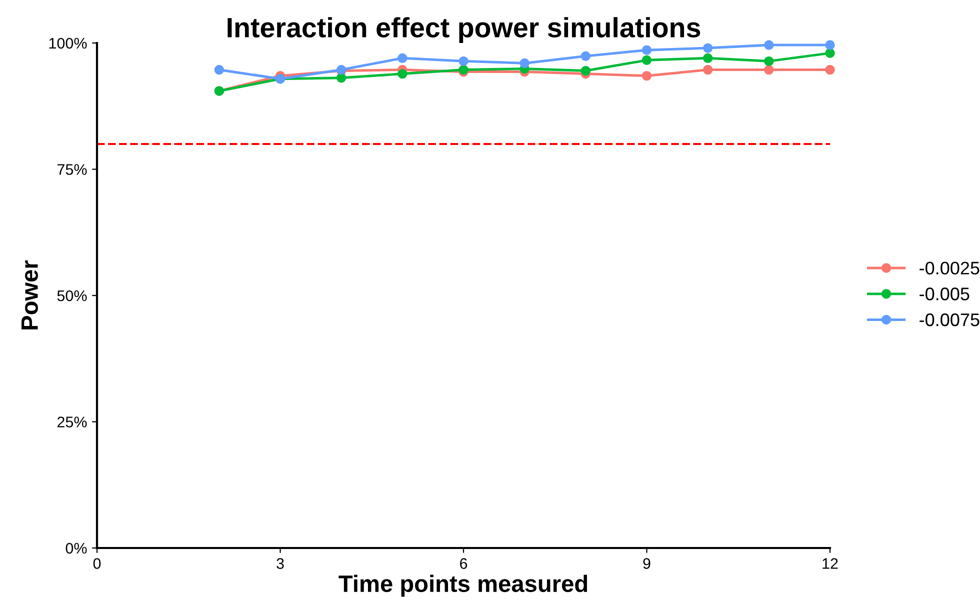 The image size is (980, 615). Describe the element at coordinates (68, 43) in the screenshot. I see `y-tick-label: 100%` at that location.